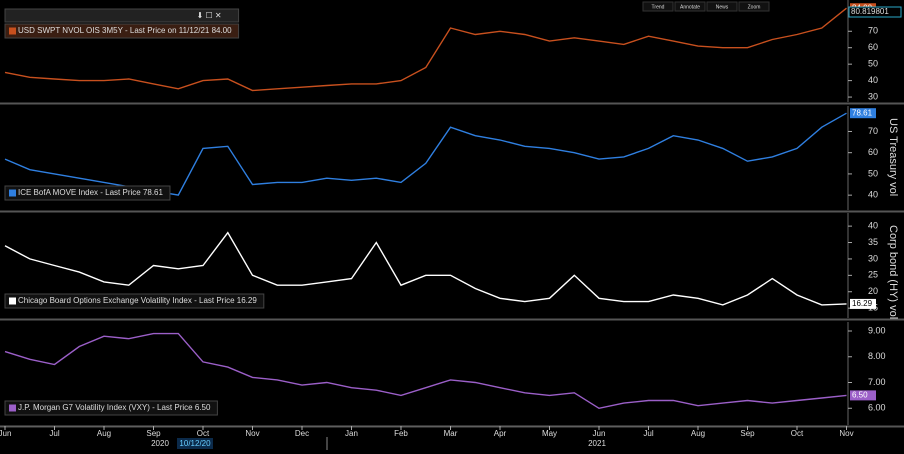 The width and height of the screenshot is (904, 454). What do you see at coordinates (873, 242) in the screenshot?
I see `y-tick-label: 35` at bounding box center [873, 242].